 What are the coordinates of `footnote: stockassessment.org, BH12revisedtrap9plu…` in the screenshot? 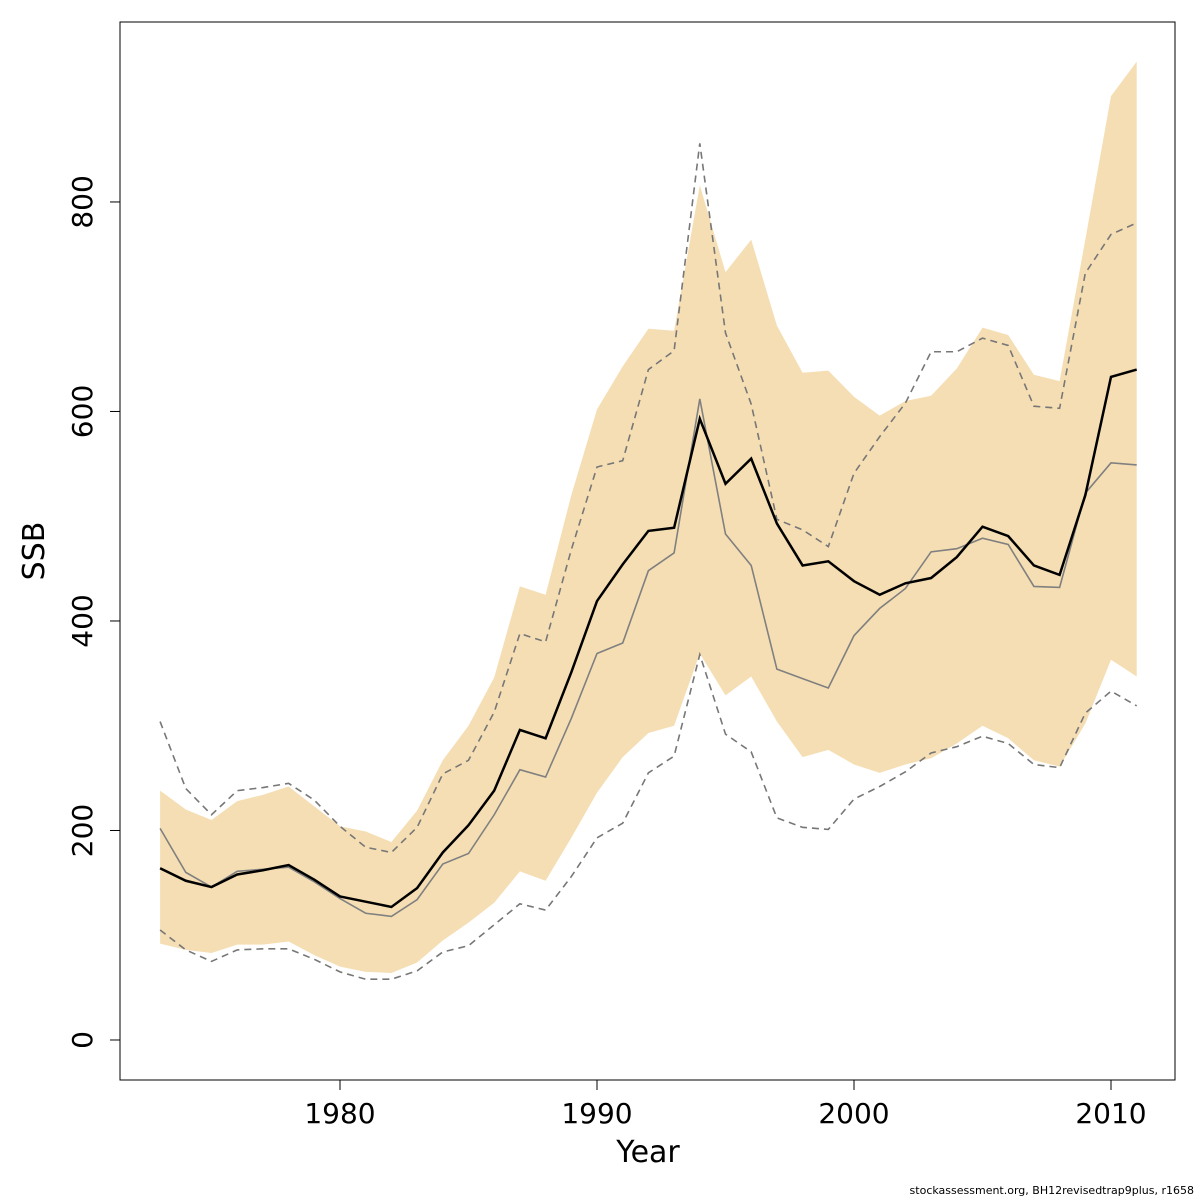 It's located at (1052, 1190).